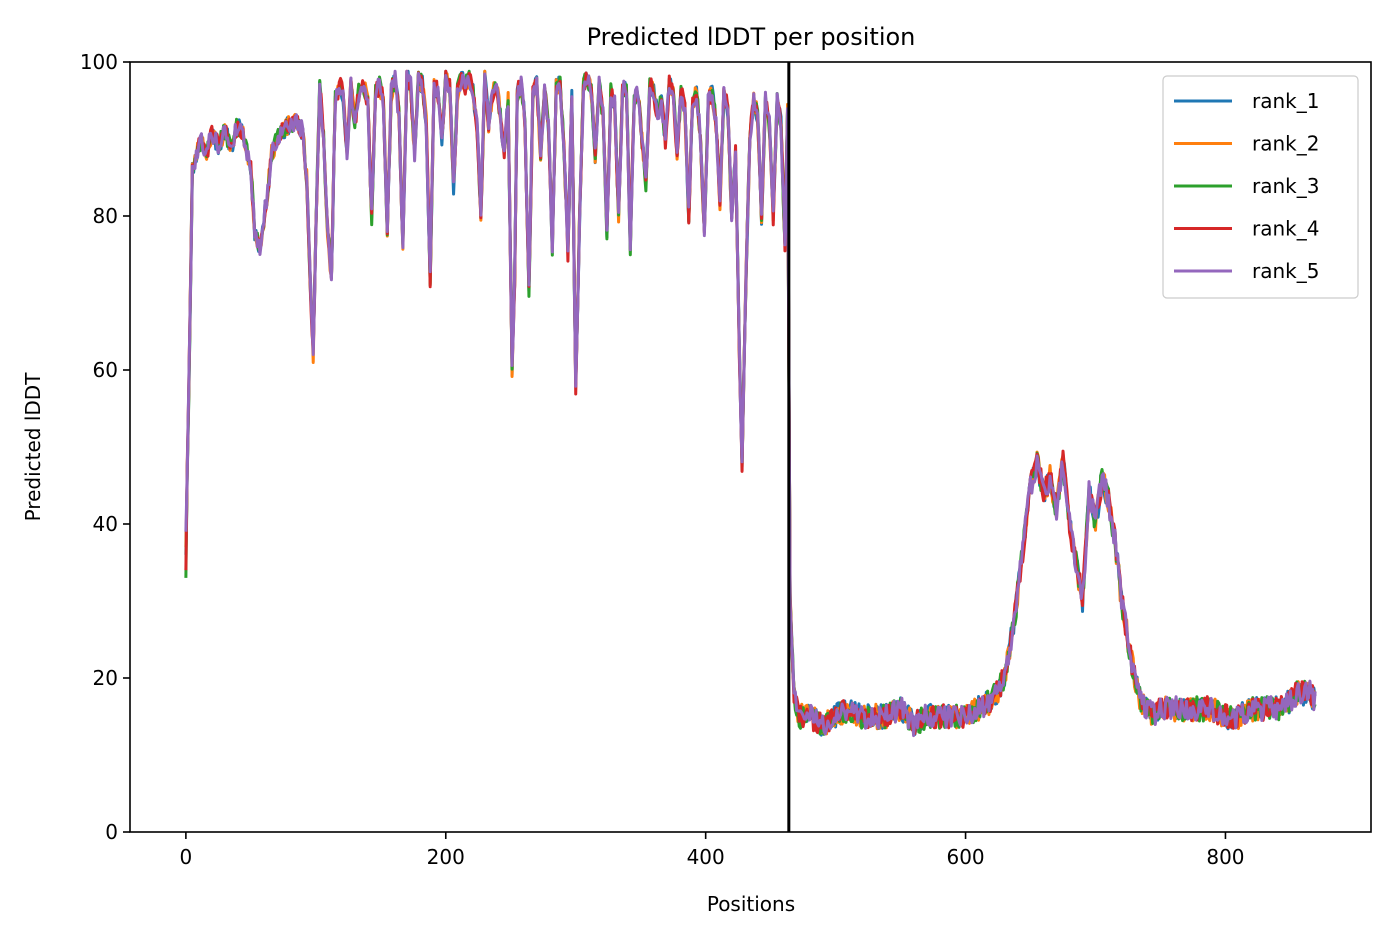 The image size is (1391, 939). Describe the element at coordinates (446, 857) in the screenshot. I see `x-tick-label: 200` at that location.